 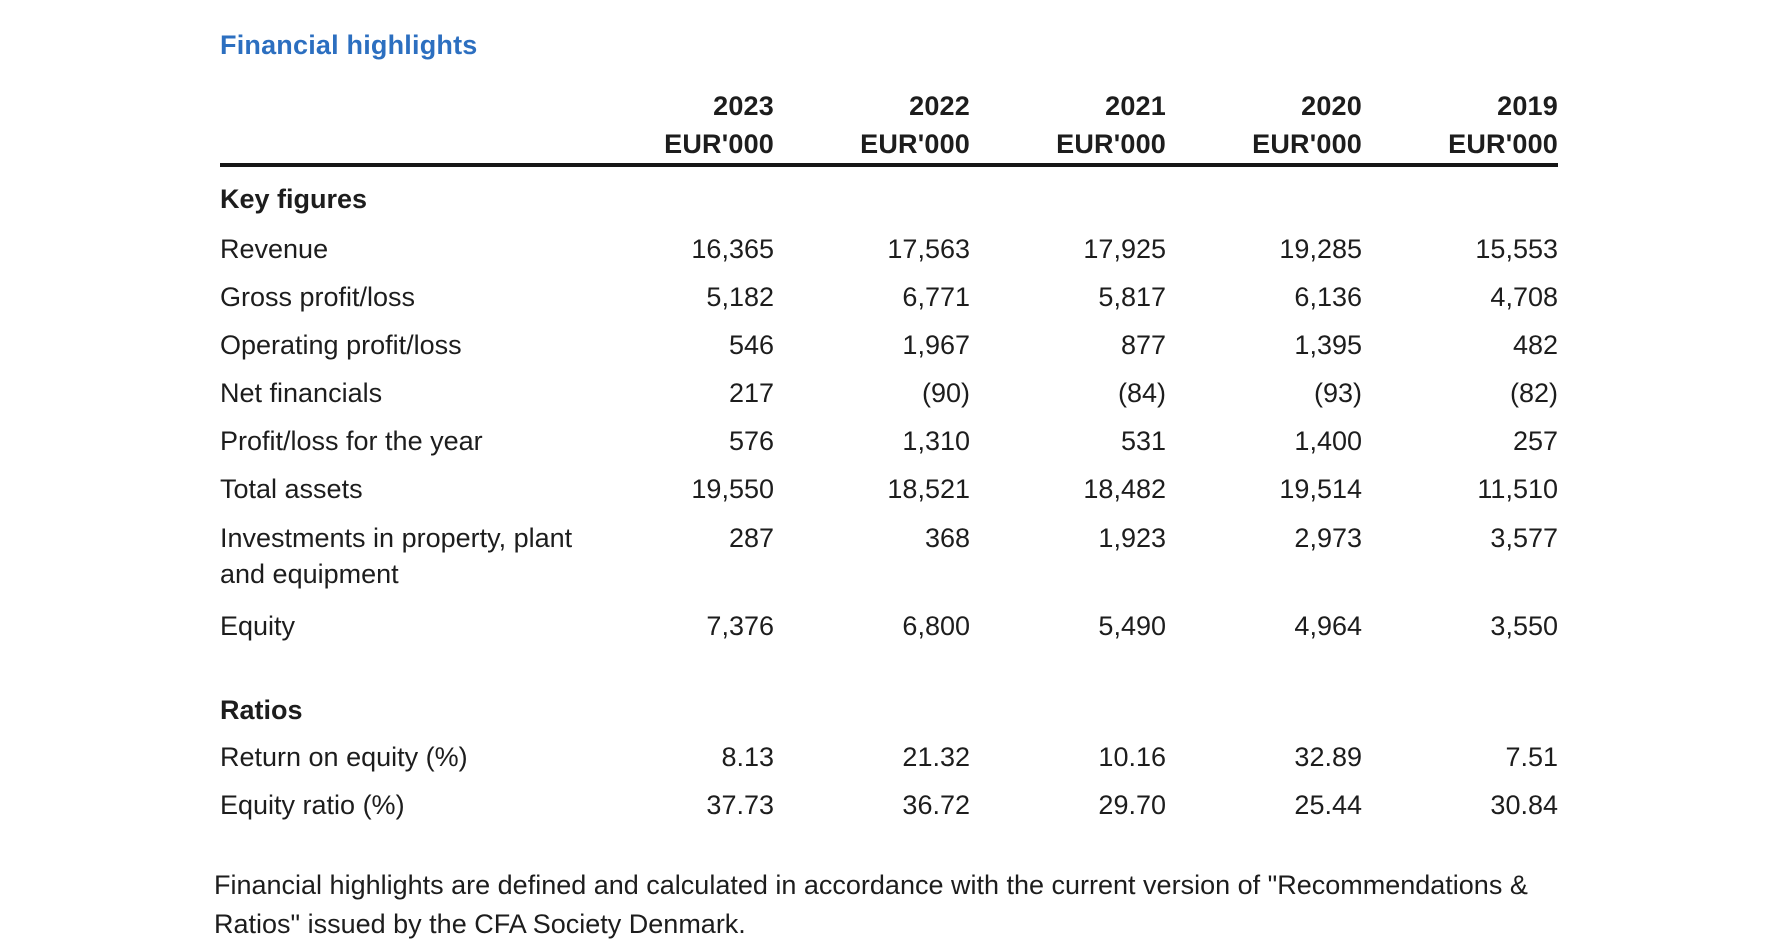 What do you see at coordinates (1124, 489) in the screenshot?
I see `value-cell: 18,482` at bounding box center [1124, 489].